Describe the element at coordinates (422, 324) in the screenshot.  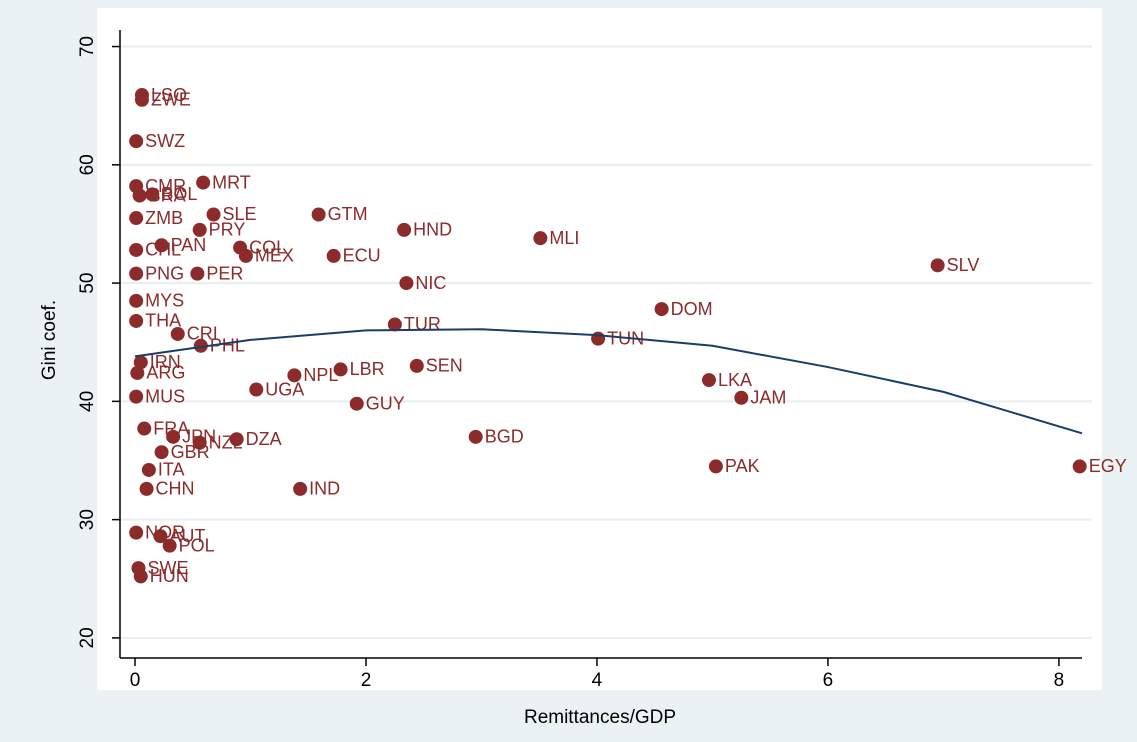
I see `point-label: TUR` at that location.